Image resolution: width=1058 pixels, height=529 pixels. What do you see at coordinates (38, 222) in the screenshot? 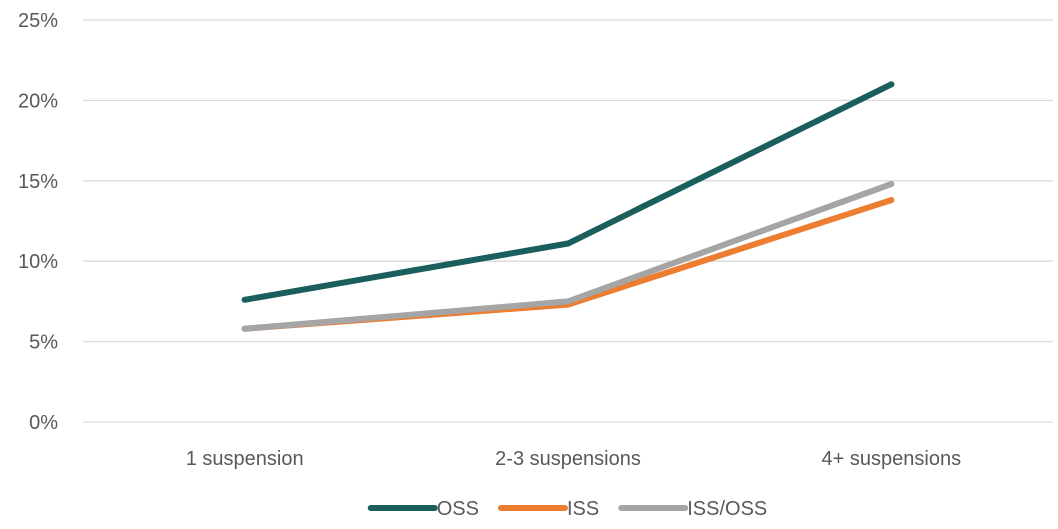
I see `y-axis-tick-labels: 0% 5% 10% 15% 20% 25%` at bounding box center [38, 222].